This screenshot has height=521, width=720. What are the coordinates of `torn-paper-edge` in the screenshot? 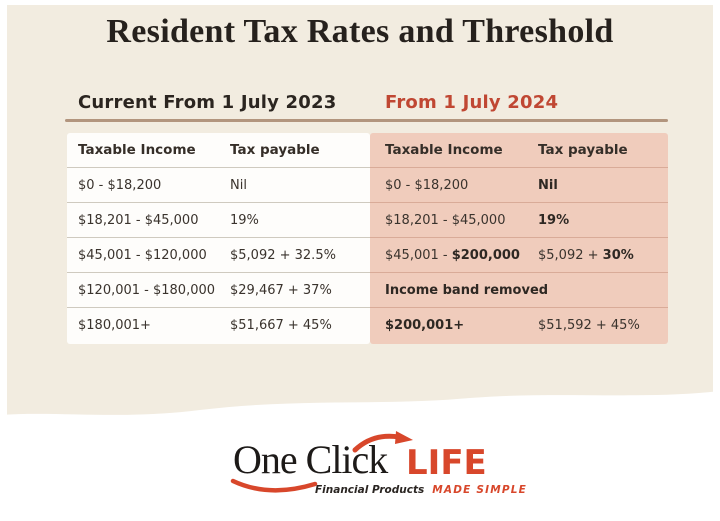 It's located at (360, 408).